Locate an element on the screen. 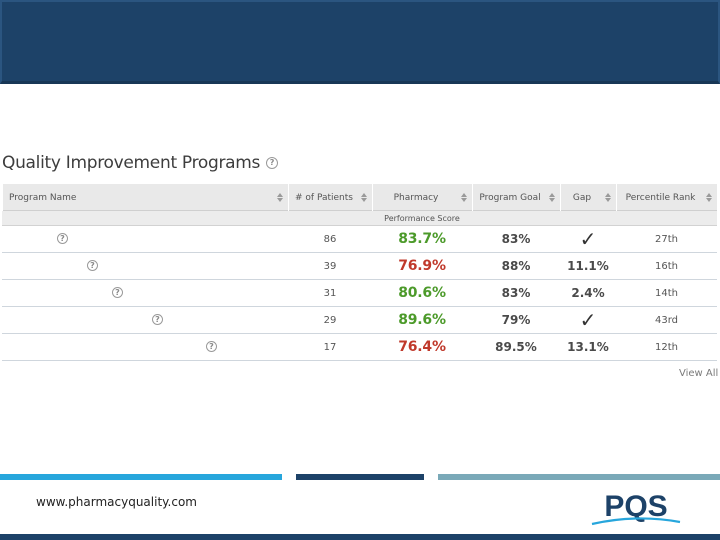 This screenshot has width=720, height=540. gap-cell: 11.1% is located at coordinates (588, 266).